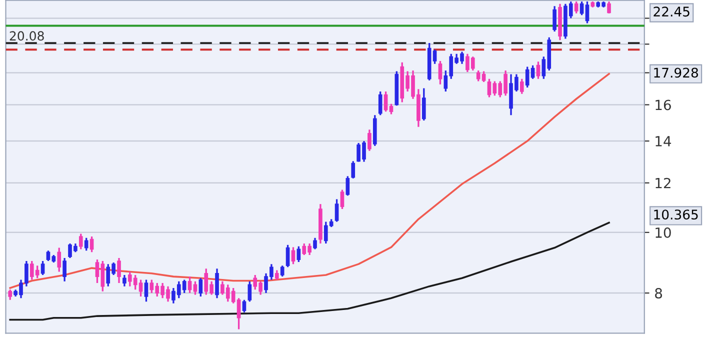 This screenshot has height=340, width=720. Describe the element at coordinates (676, 215) in the screenshot. I see `text: 10.365` at that location.